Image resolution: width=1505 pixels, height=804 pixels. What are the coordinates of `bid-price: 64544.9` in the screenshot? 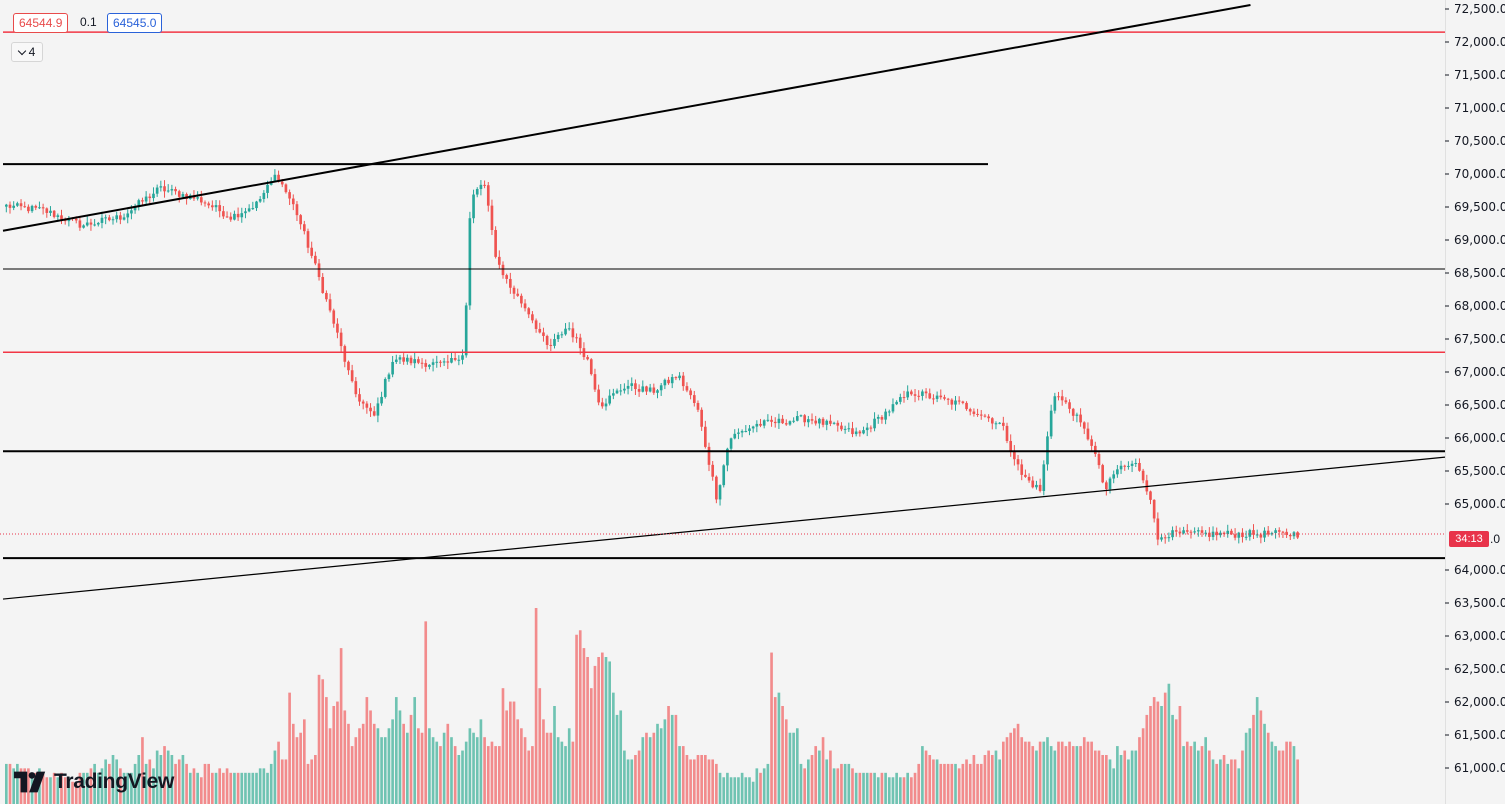 It's located at (41, 23).